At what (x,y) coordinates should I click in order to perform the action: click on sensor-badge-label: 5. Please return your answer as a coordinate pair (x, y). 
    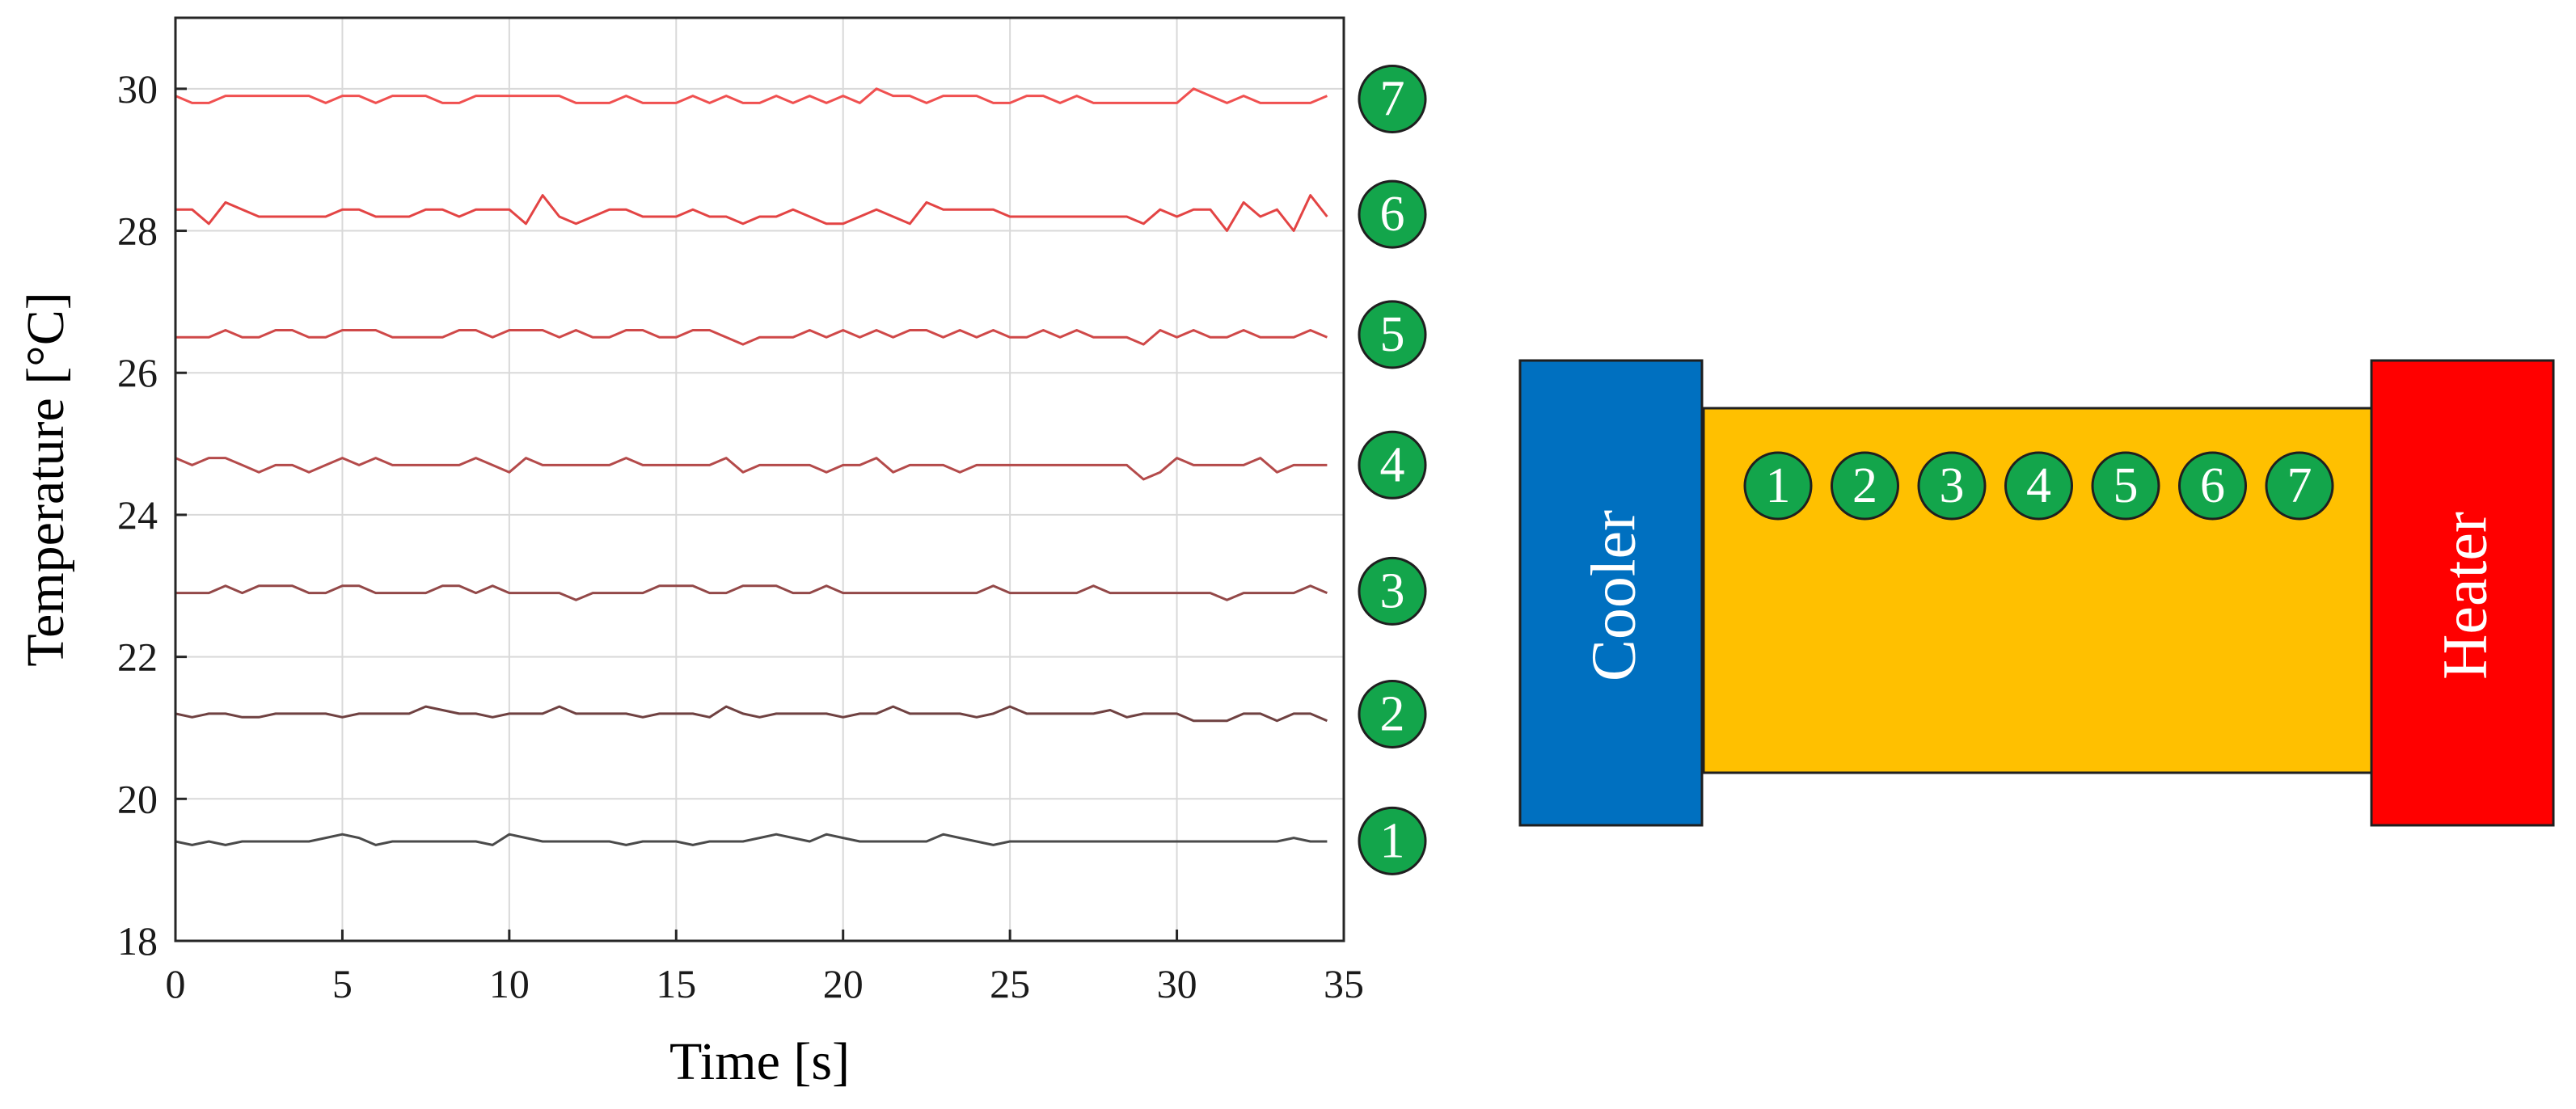
    Looking at the image, I should click on (2126, 485).